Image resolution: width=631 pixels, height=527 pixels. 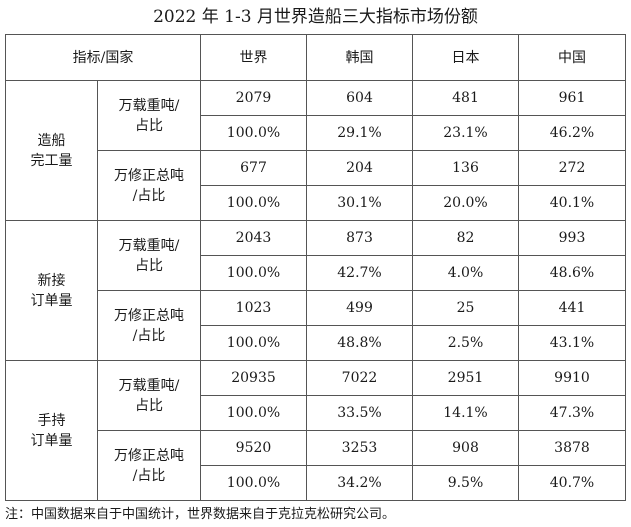 What do you see at coordinates (572, 57) in the screenshot?
I see `header-china: 中国` at bounding box center [572, 57].